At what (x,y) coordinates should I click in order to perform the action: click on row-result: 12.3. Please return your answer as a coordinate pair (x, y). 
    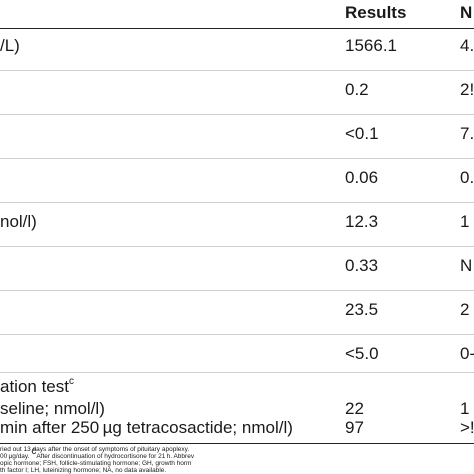
    Looking at the image, I should click on (362, 221).